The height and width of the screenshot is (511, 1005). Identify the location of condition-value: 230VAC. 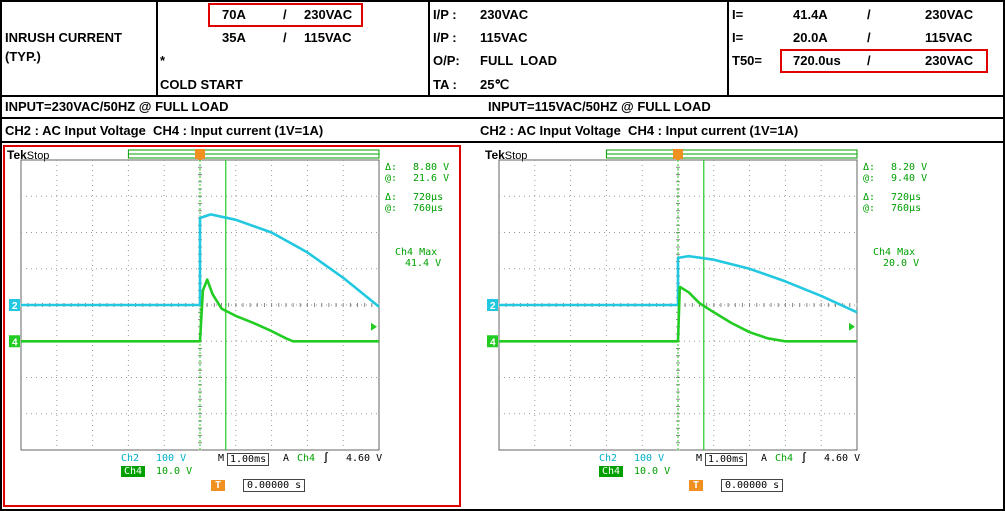
(504, 14).